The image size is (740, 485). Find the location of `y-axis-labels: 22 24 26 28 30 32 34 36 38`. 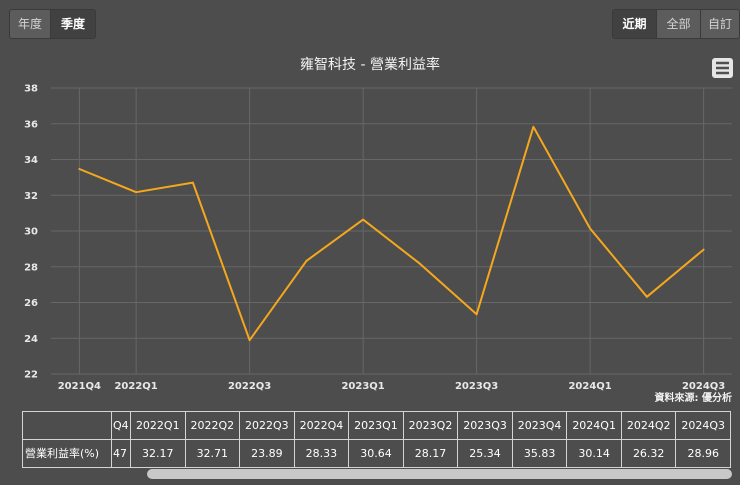

y-axis-labels: 22 24 26 28 30 32 34 36 38 is located at coordinates (31, 232).